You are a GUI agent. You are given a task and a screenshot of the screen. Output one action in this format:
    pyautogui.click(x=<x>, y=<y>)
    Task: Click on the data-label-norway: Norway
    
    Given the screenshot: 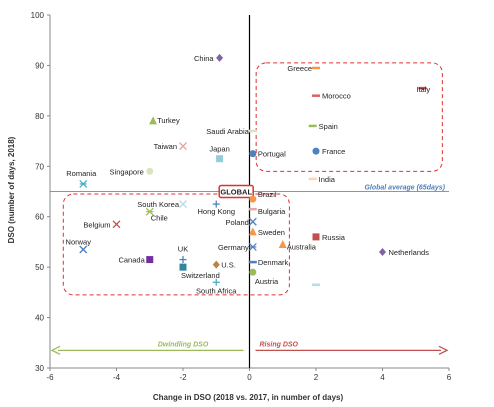 What is the action you would take?
    pyautogui.click(x=79, y=241)
    